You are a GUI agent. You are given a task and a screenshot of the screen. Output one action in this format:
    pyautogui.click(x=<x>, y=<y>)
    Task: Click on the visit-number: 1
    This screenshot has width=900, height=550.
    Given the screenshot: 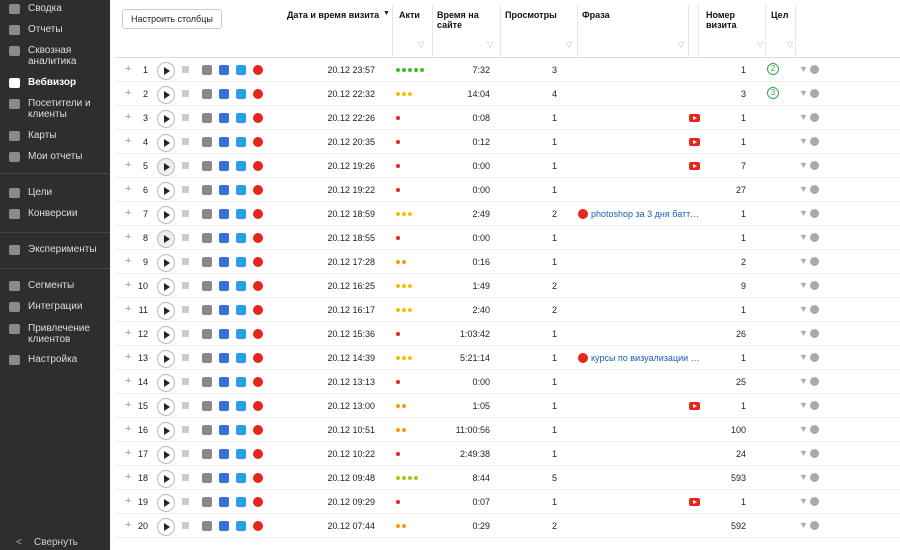 What is the action you would take?
    pyautogui.click(x=743, y=406)
    